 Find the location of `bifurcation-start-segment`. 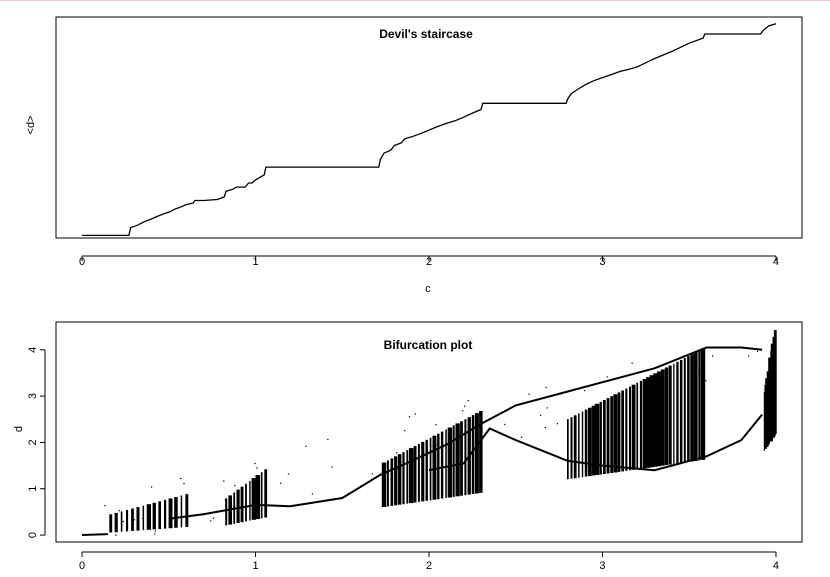

bifurcation-start-segment is located at coordinates (95, 535).